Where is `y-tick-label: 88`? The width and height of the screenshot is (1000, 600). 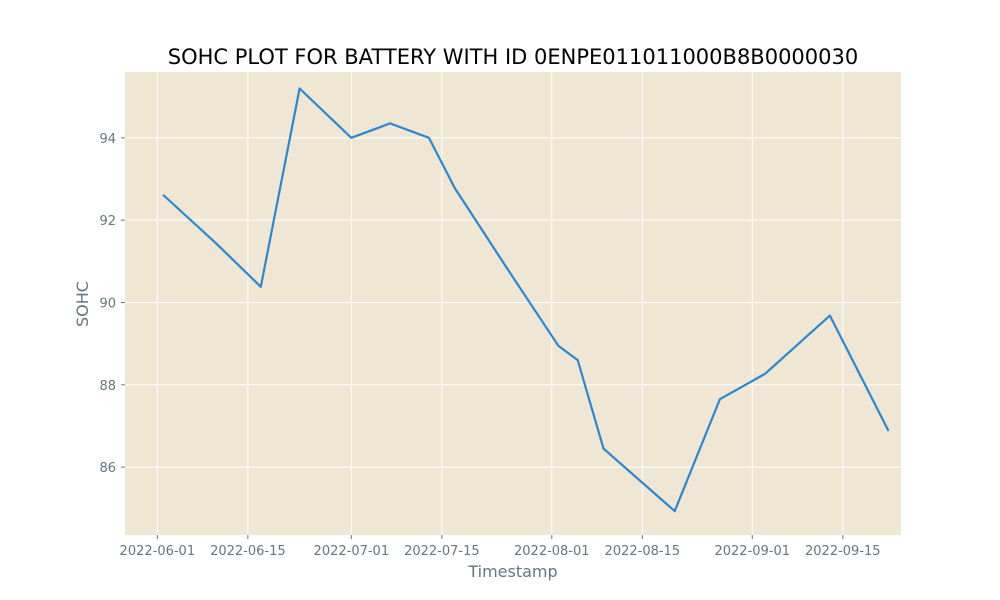 y-tick-label: 88 is located at coordinates (107, 386).